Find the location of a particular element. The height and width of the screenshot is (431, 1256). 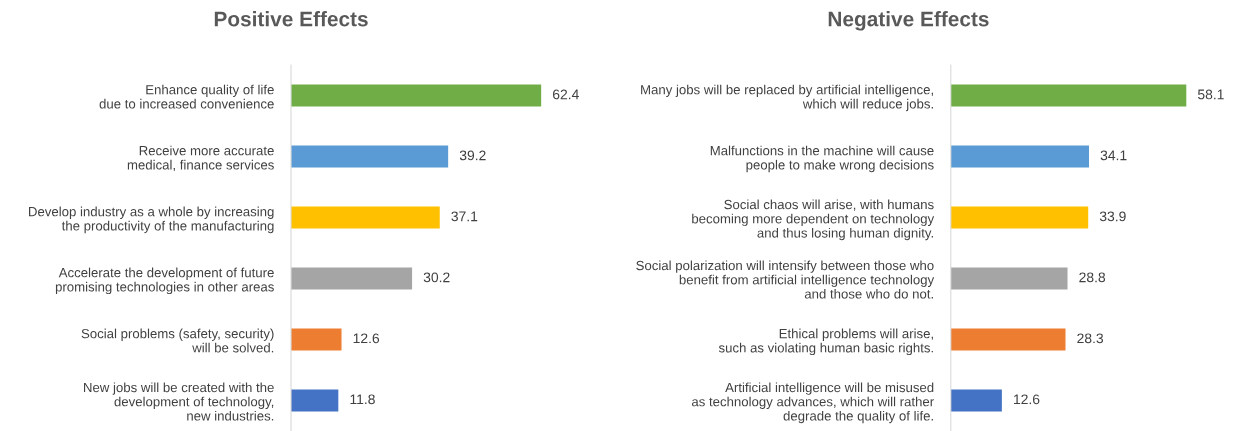

data-label: 39.2 is located at coordinates (472, 155).